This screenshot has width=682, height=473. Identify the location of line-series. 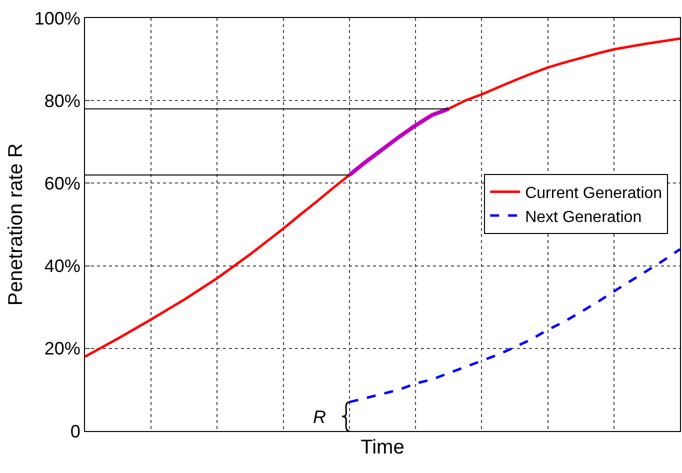
(399, 141).